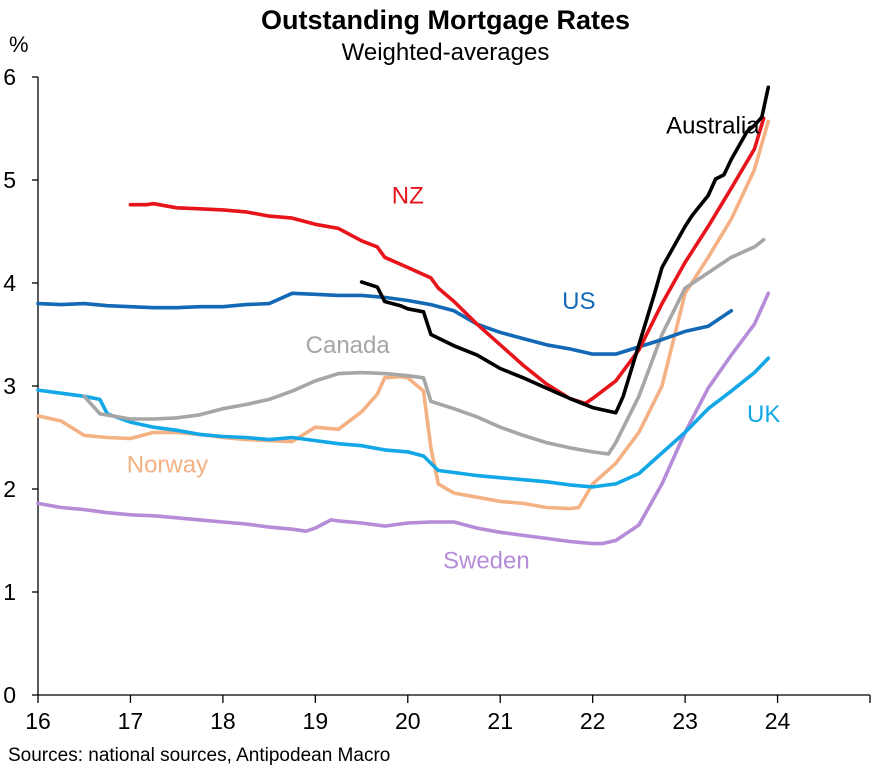  What do you see at coordinates (316, 721) in the screenshot?
I see `x-tick-label: 19` at bounding box center [316, 721].